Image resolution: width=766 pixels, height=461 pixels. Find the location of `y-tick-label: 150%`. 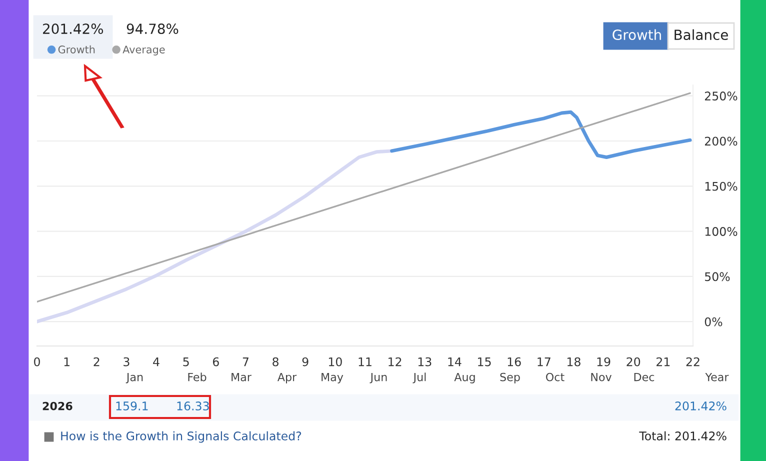

y-tick-label: 150% is located at coordinates (721, 186).